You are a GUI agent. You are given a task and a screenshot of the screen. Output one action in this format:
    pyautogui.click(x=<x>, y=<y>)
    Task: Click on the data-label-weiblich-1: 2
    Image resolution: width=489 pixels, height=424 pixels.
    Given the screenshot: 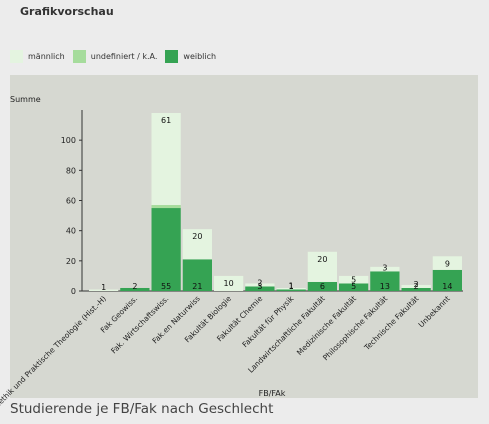 What is the action you would take?
    pyautogui.click(x=134, y=286)
    